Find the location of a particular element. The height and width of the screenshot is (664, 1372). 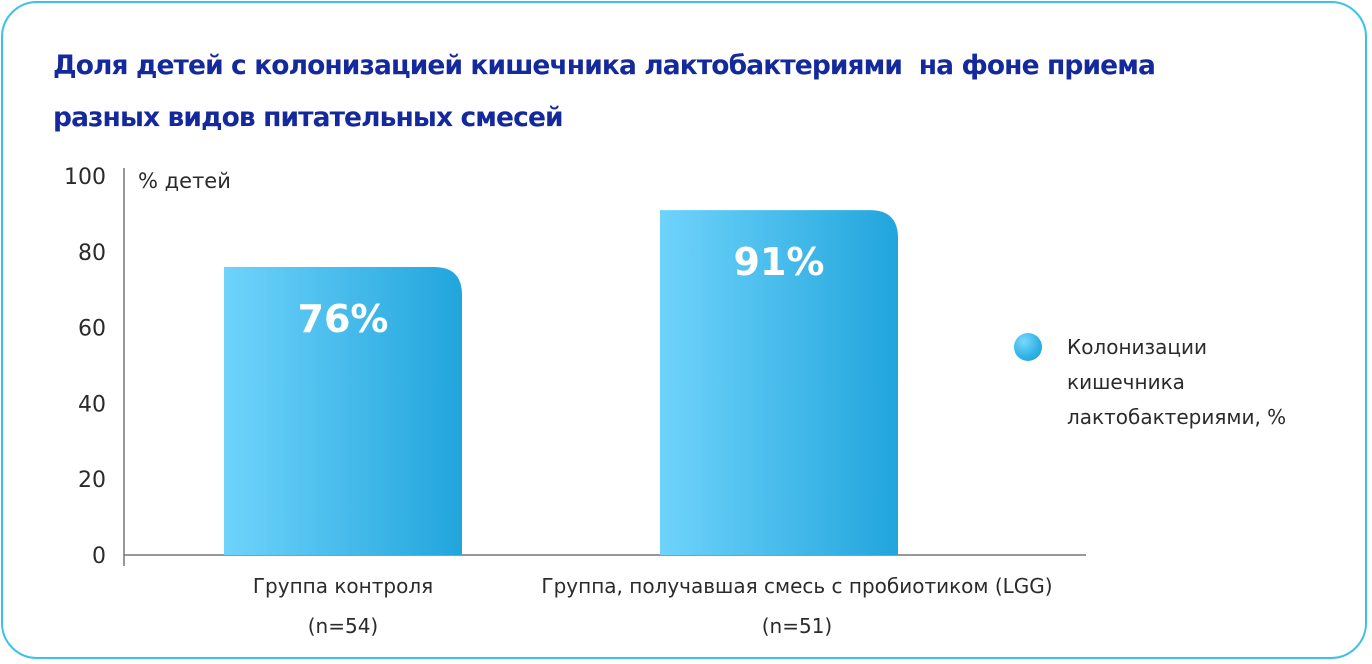

legend-label-line-2: кишечника is located at coordinates (1126, 382).